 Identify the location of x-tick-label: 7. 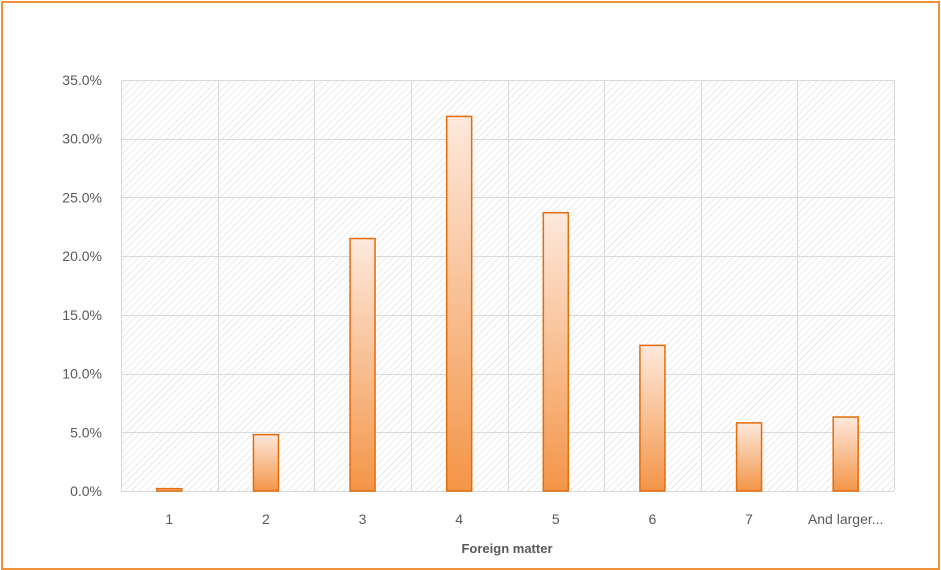
(749, 519).